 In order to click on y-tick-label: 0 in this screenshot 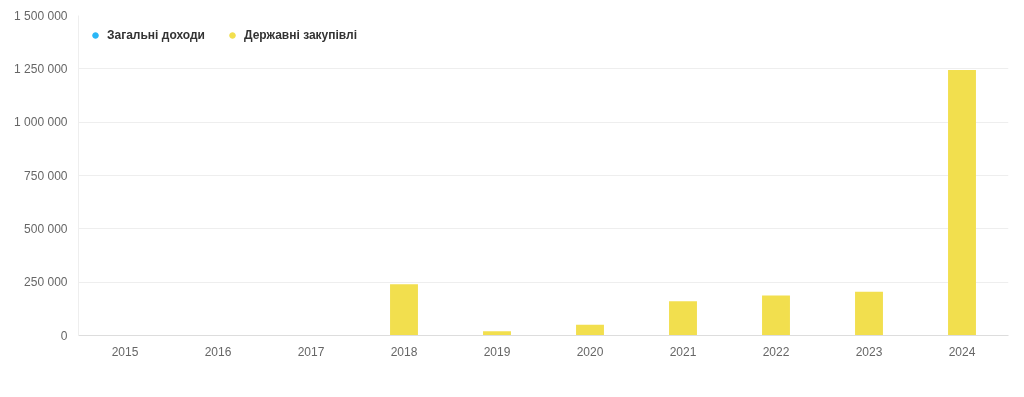, I will do `click(64, 335)`.